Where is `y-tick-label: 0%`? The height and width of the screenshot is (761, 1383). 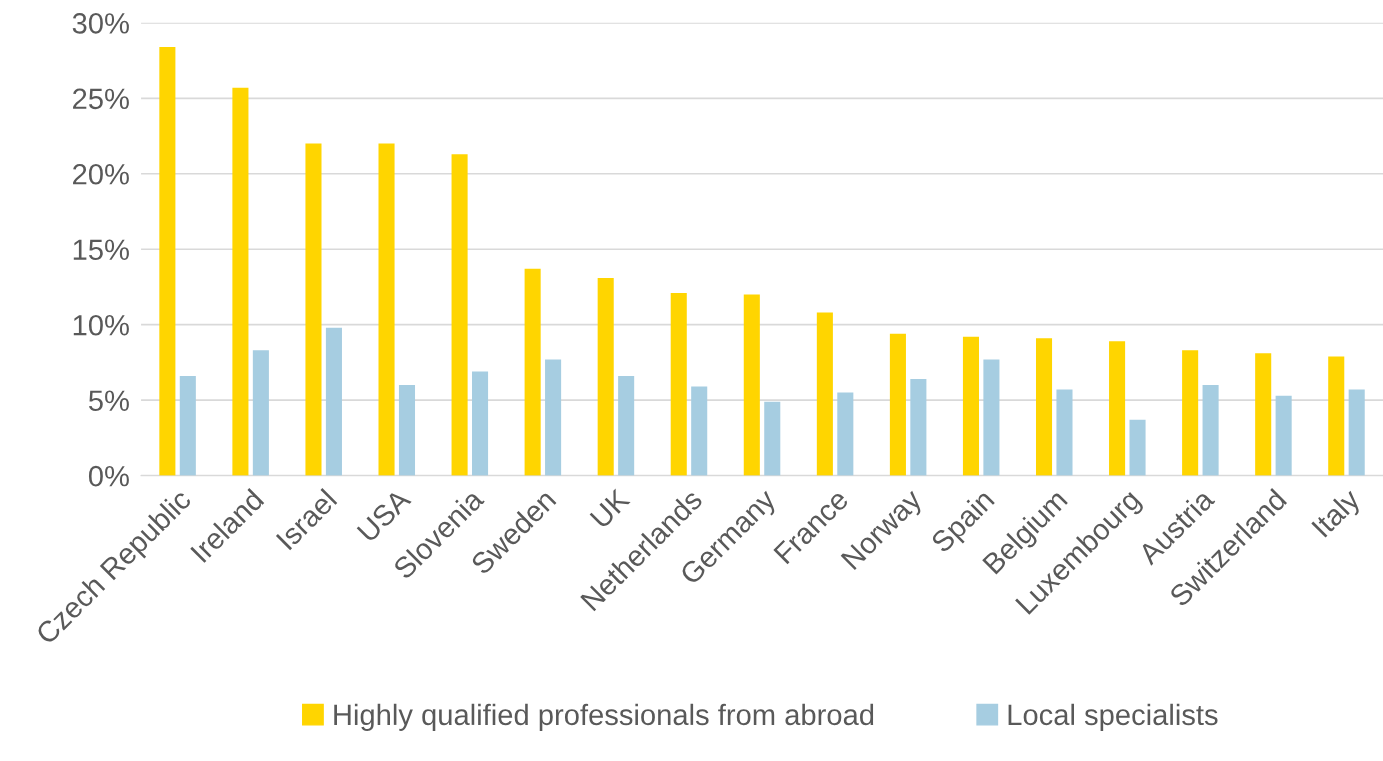
y-tick-label: 0% is located at coordinates (108, 476).